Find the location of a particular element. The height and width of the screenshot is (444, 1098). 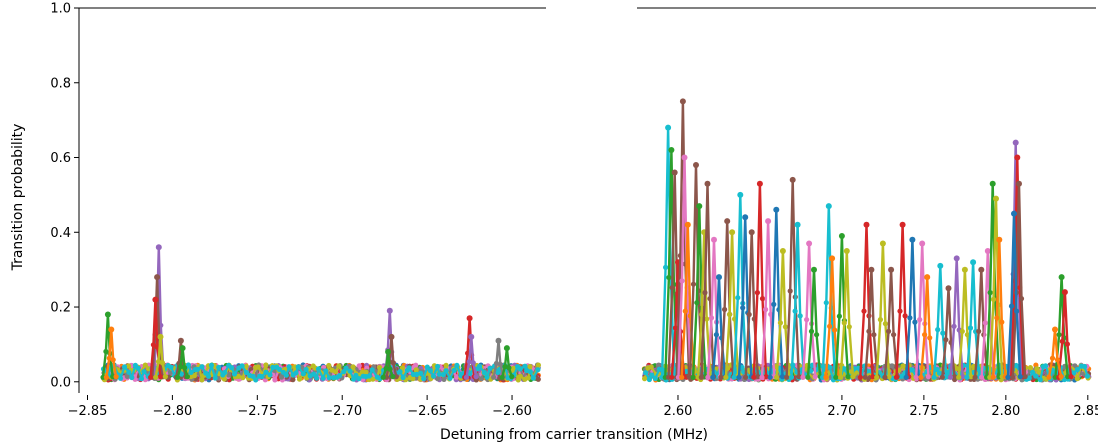

x-tick-label: 2.60 is located at coordinates (678, 411).